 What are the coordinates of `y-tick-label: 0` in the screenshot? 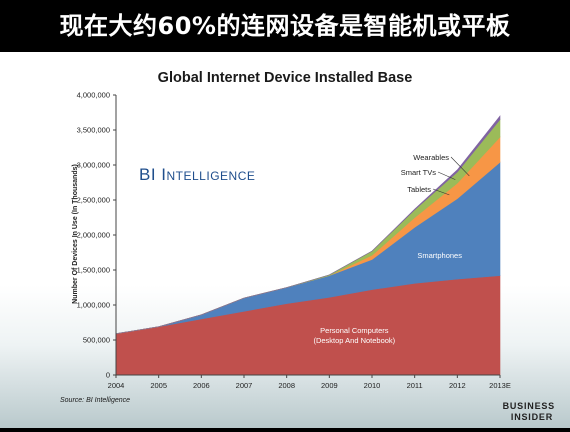 It's located at (108, 375).